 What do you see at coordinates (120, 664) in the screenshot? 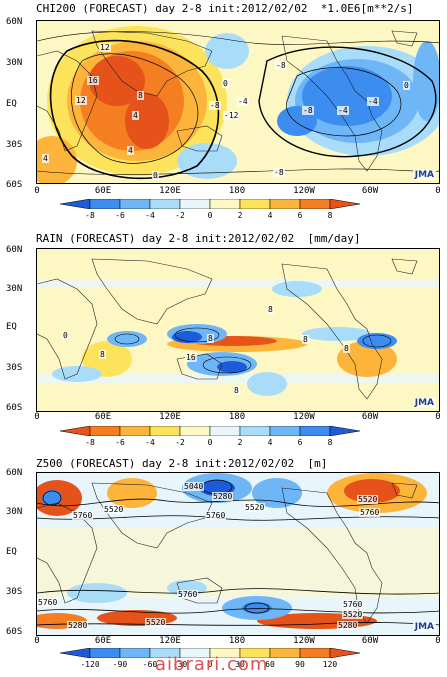
I see `colorbar-tick: -90` at bounding box center [120, 664].